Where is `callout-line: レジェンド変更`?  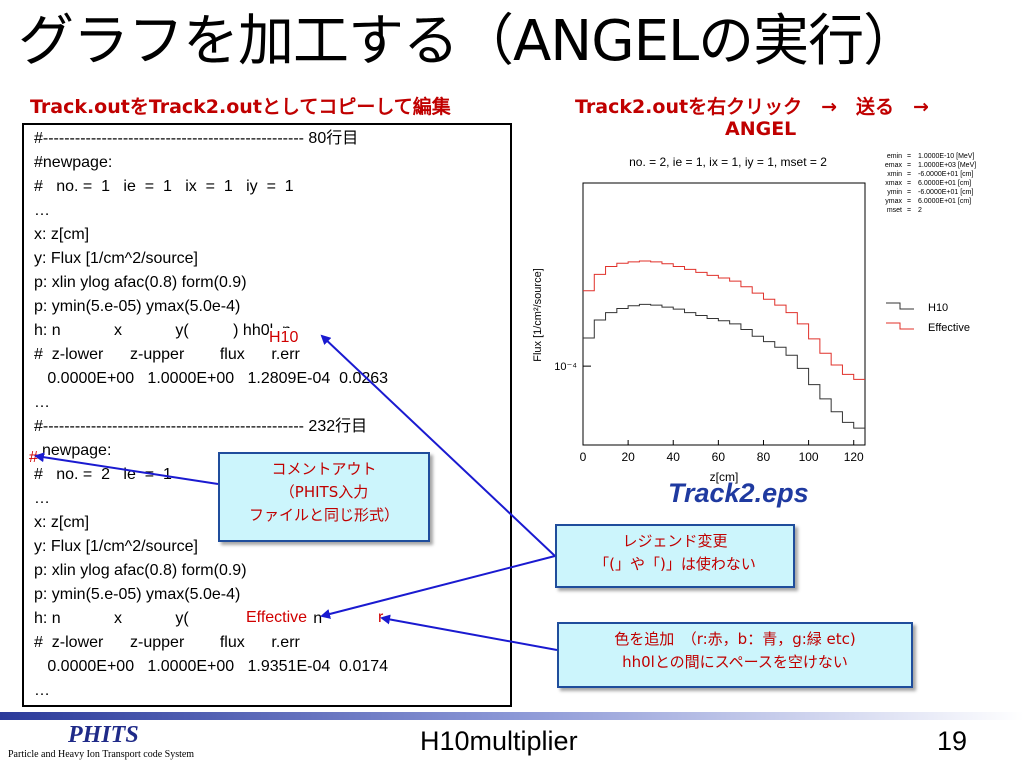 callout-line: レジェンド変更 is located at coordinates (675, 541).